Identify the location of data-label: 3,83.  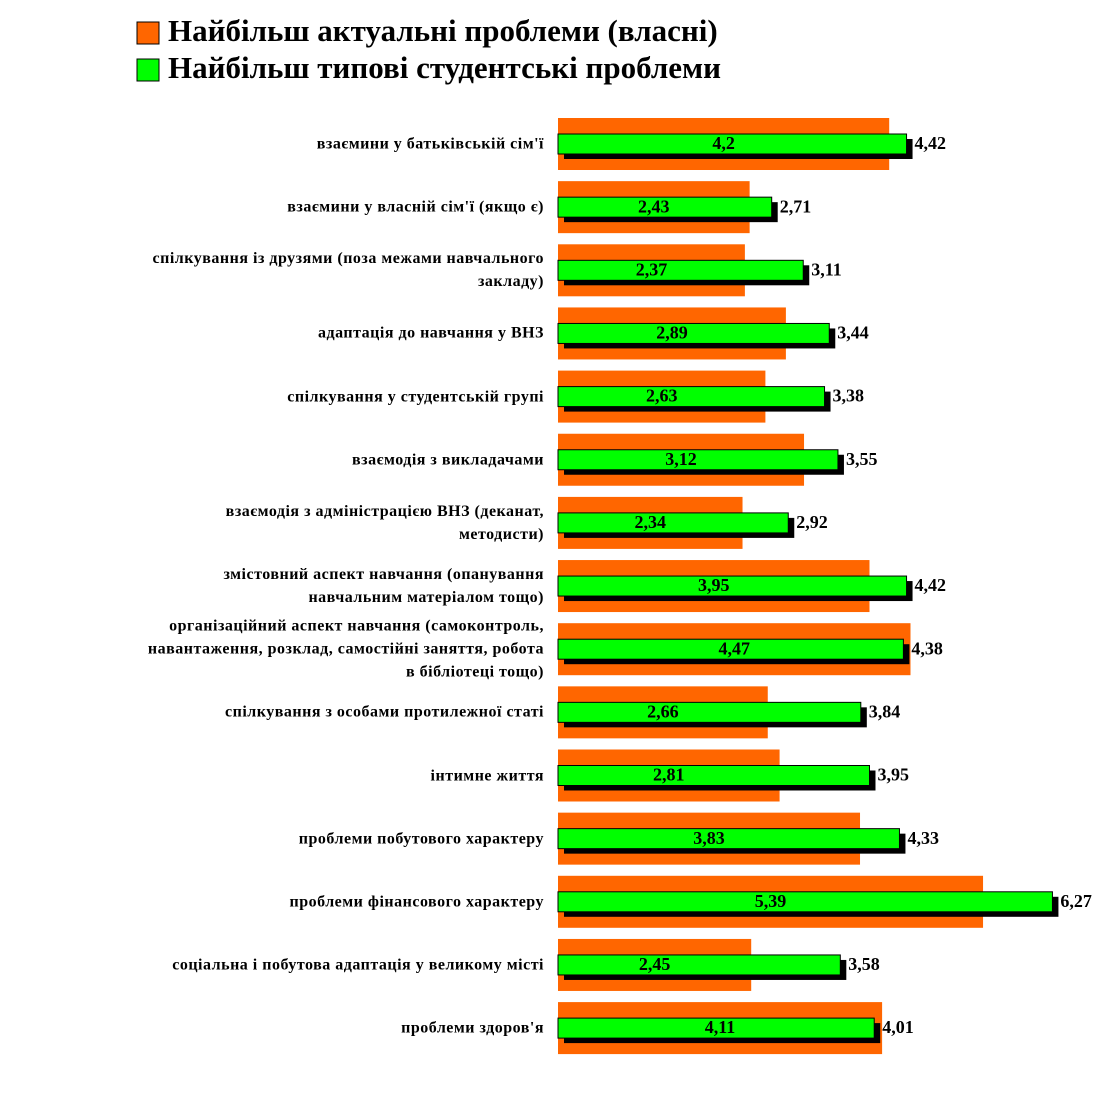
(709, 838).